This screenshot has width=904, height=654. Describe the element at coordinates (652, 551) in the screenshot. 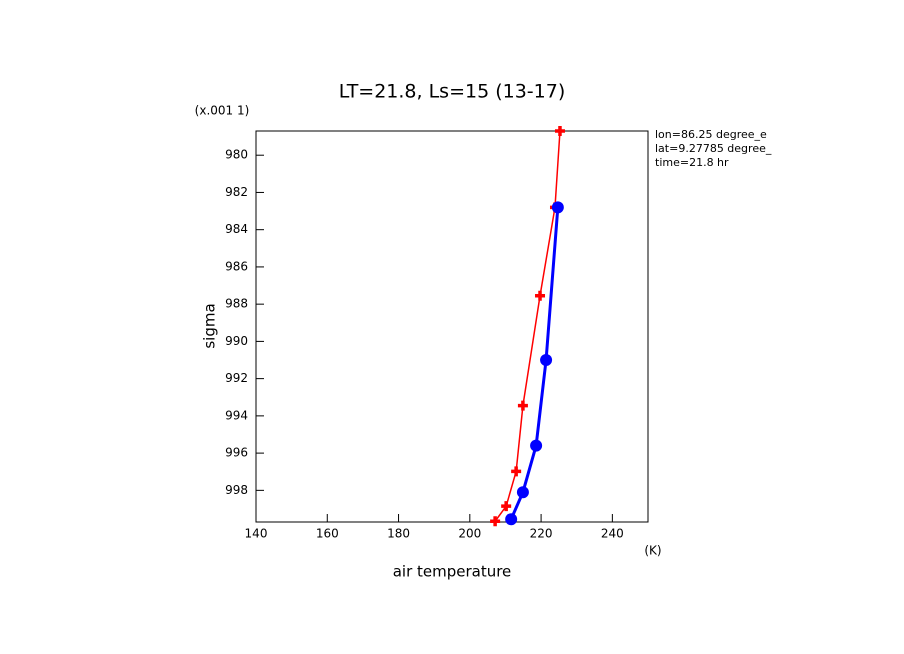

I see `x-unit-label: (K)` at that location.